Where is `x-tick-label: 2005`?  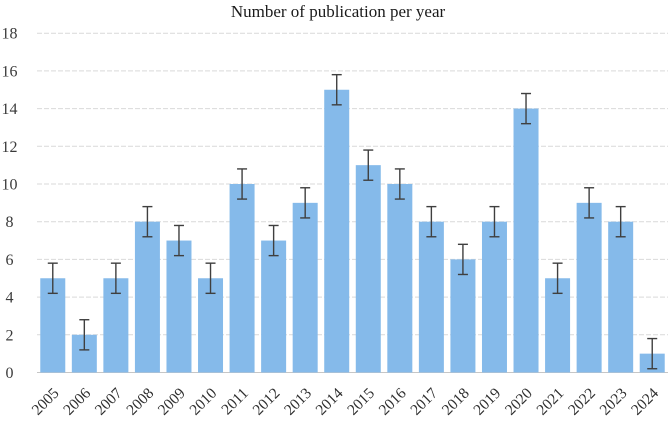 x-tick-label: 2005 is located at coordinates (46, 402).